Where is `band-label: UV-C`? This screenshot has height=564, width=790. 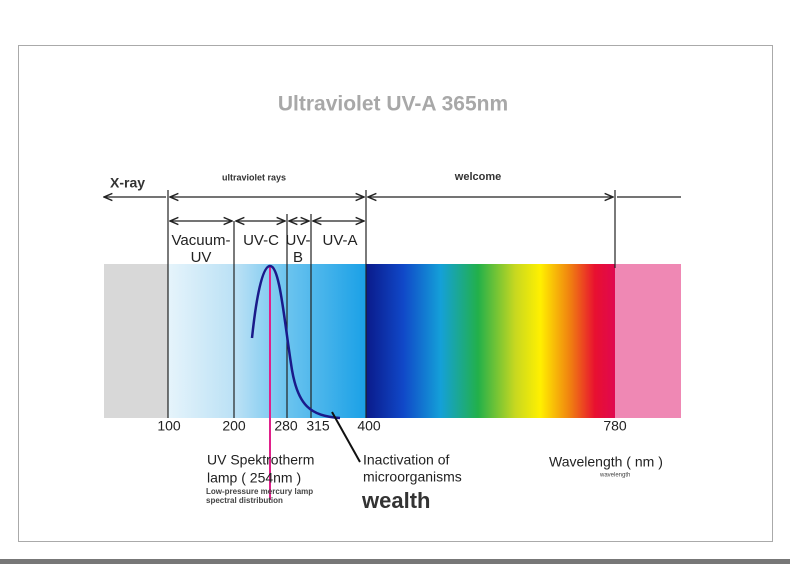 band-label: UV-C is located at coordinates (261, 240).